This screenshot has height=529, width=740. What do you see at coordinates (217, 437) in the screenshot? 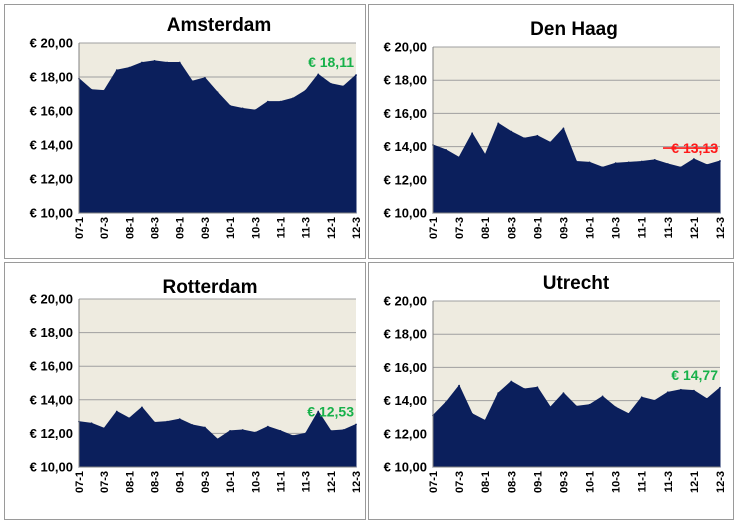
I see `series-area` at bounding box center [217, 437].